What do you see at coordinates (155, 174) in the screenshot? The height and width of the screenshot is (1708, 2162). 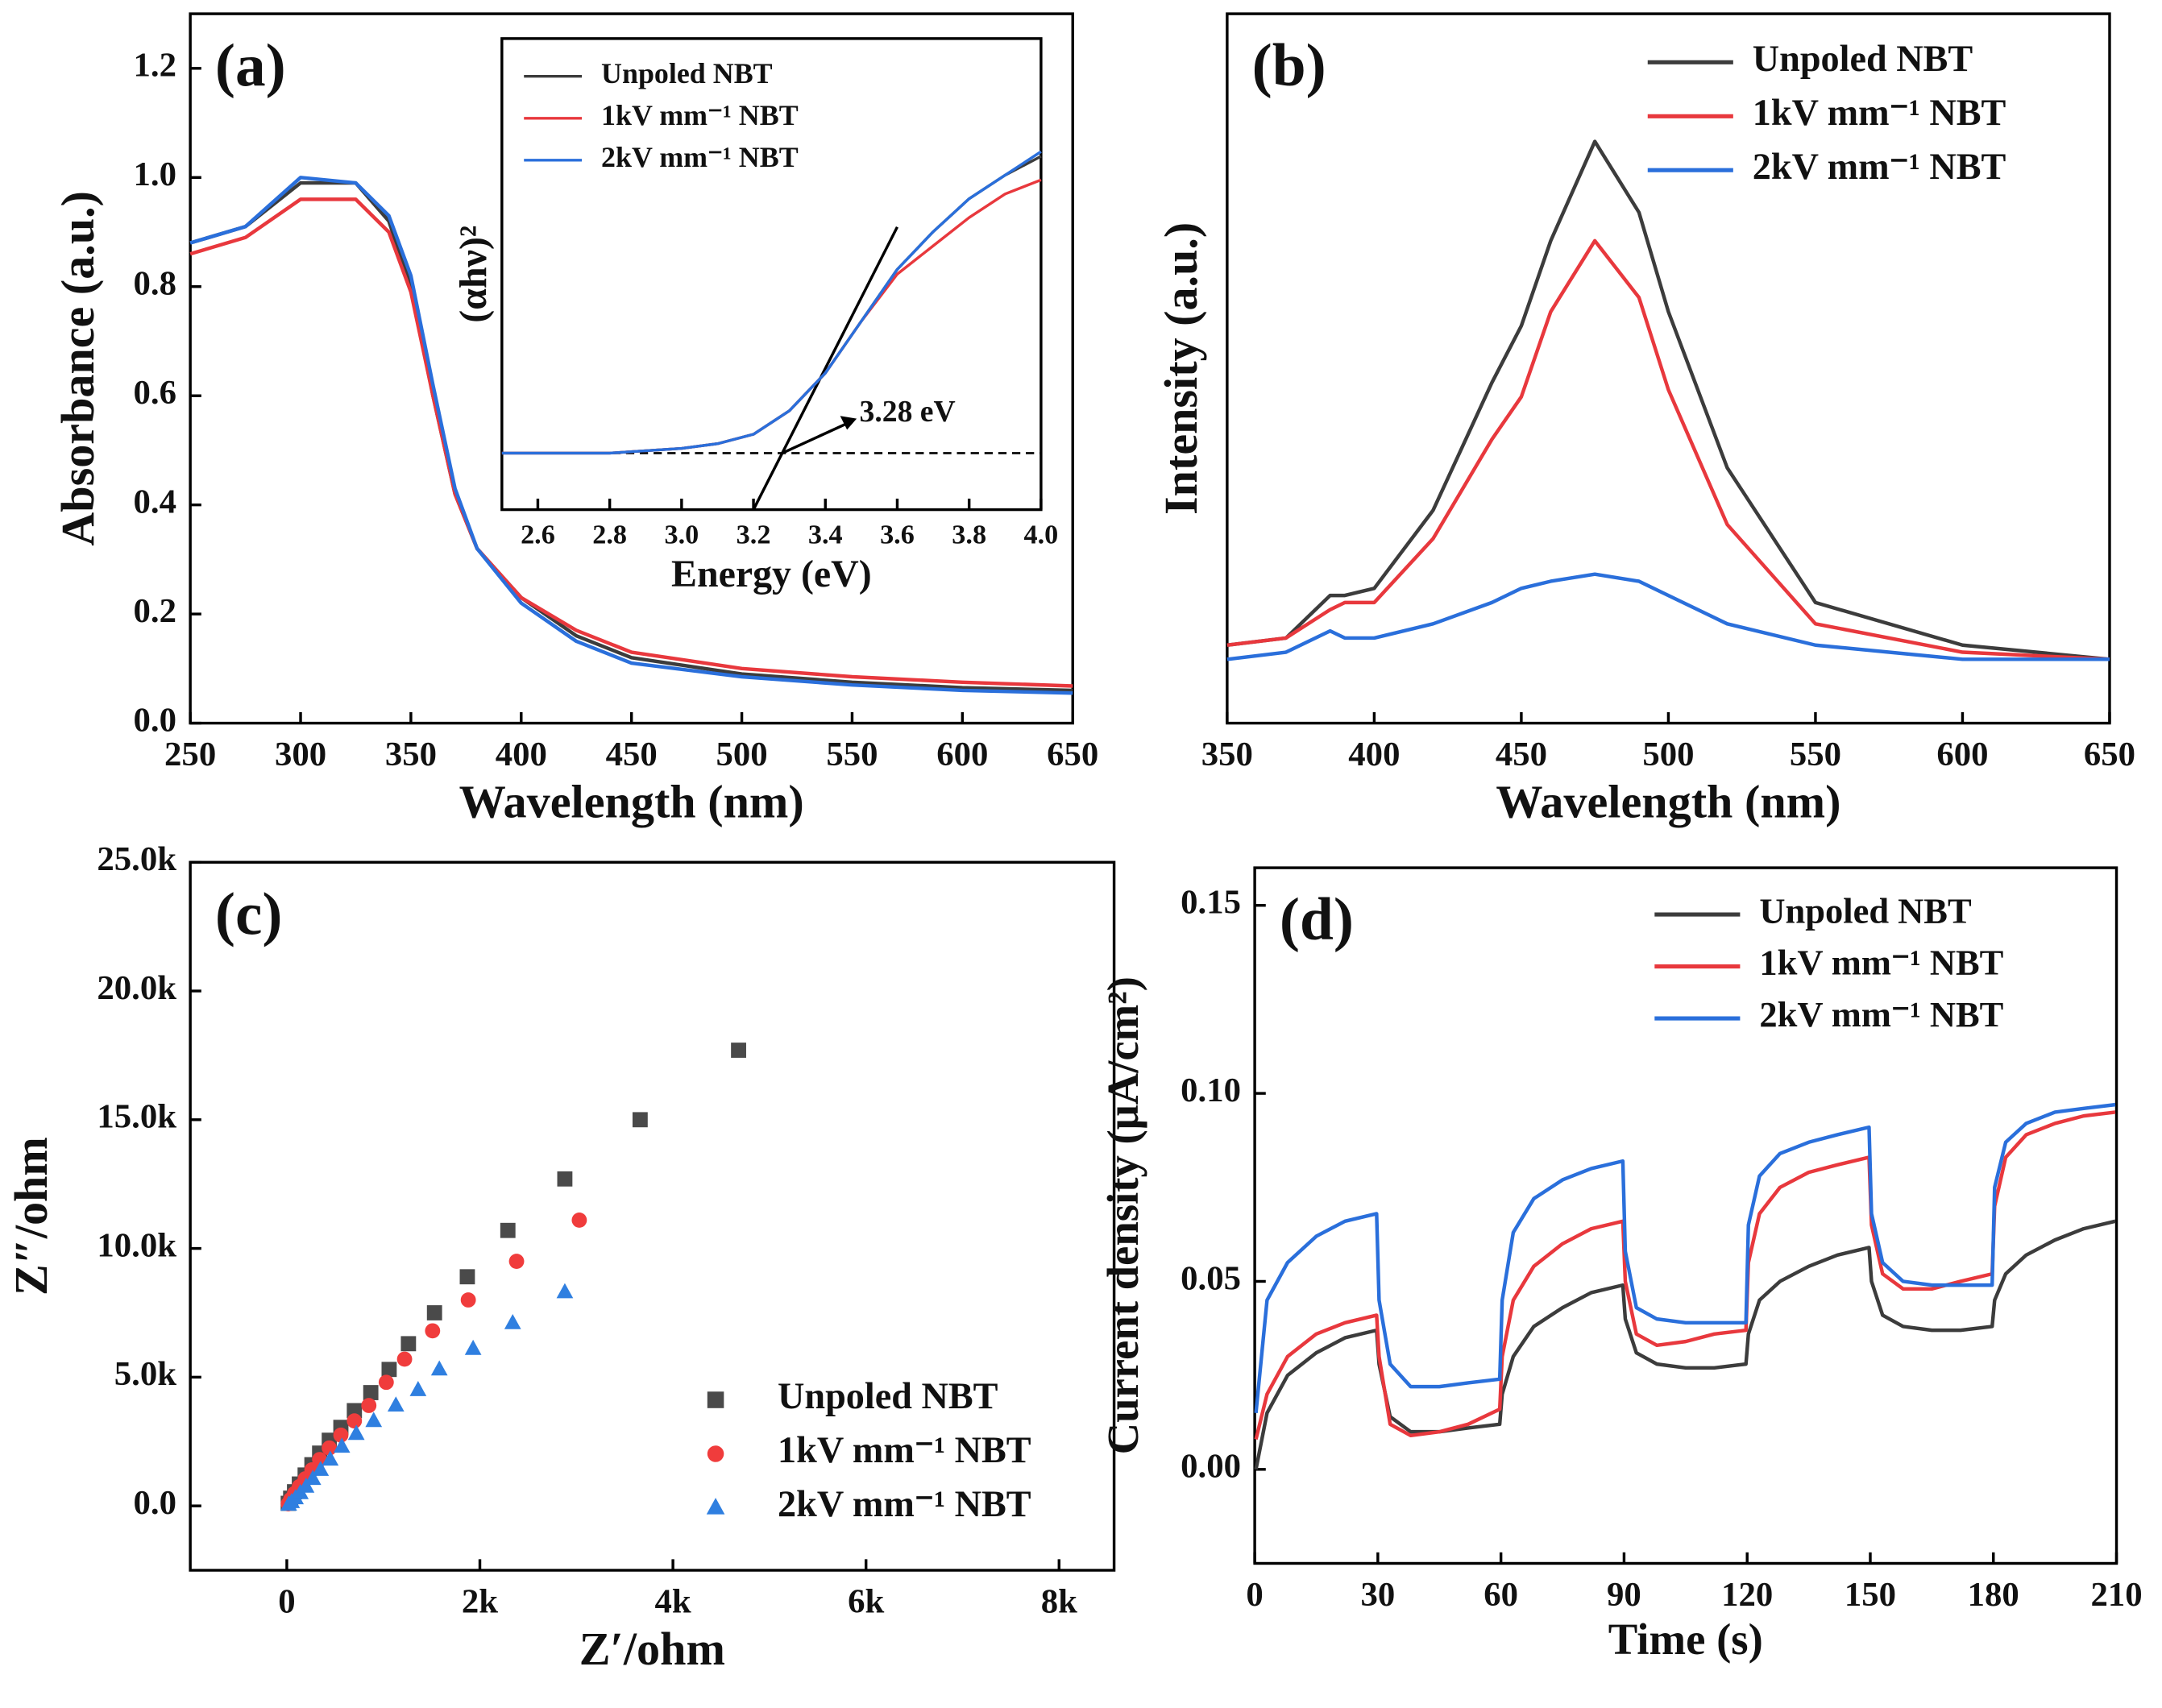 I see `y-tick-label: 1.0` at bounding box center [155, 174].